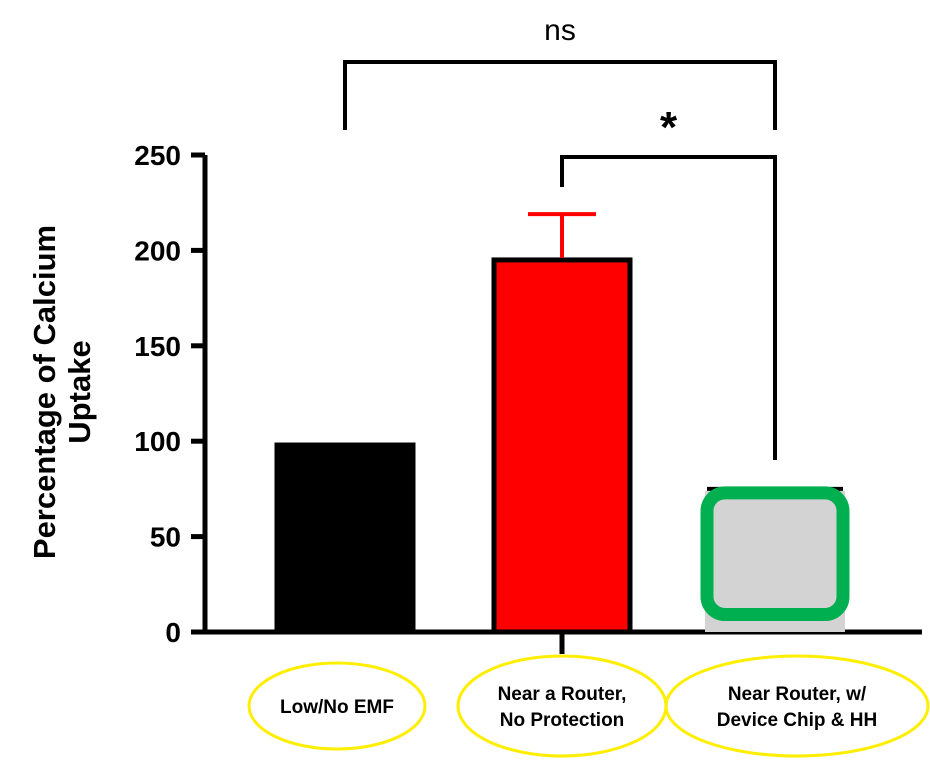  Describe the element at coordinates (79, 391) in the screenshot. I see `y-axis-title-line2: Uptake` at that location.